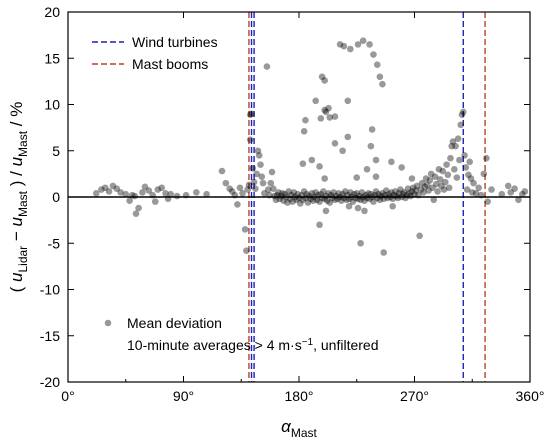 The image size is (550, 446). What do you see at coordinates (299, 396) in the screenshot?
I see `x-tick-label: 180°` at bounding box center [299, 396].